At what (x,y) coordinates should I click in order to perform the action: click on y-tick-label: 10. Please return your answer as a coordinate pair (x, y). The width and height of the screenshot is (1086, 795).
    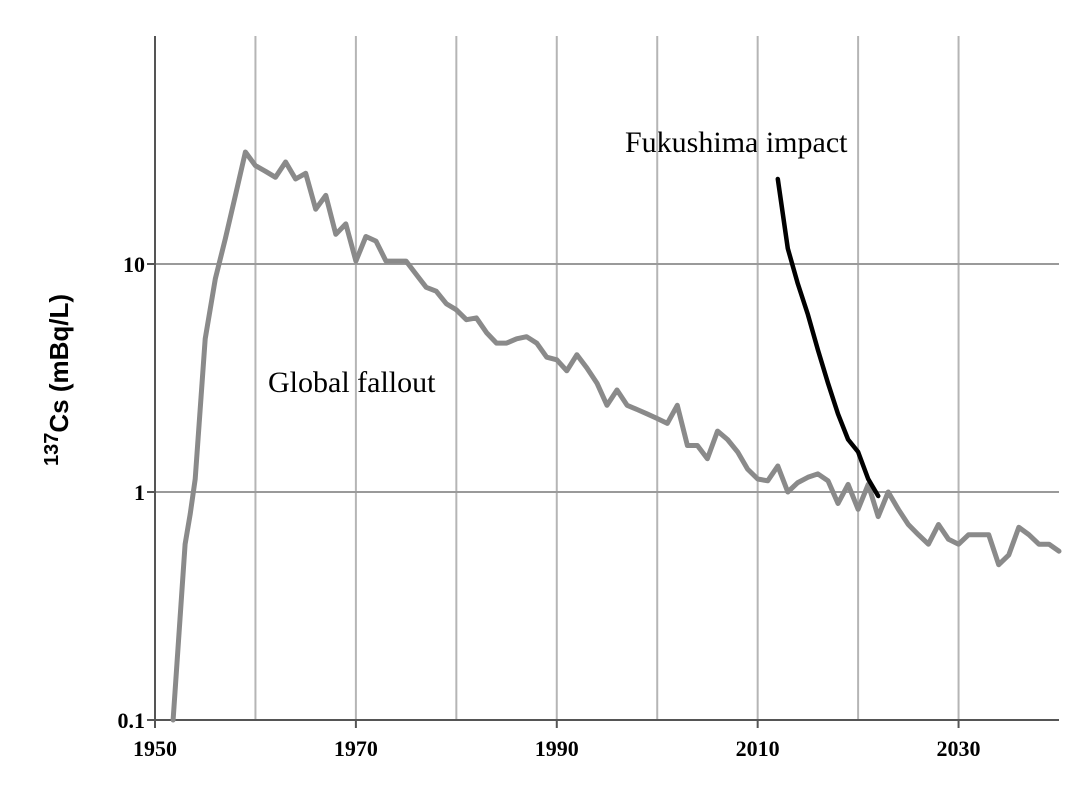
    Looking at the image, I should click on (134, 264).